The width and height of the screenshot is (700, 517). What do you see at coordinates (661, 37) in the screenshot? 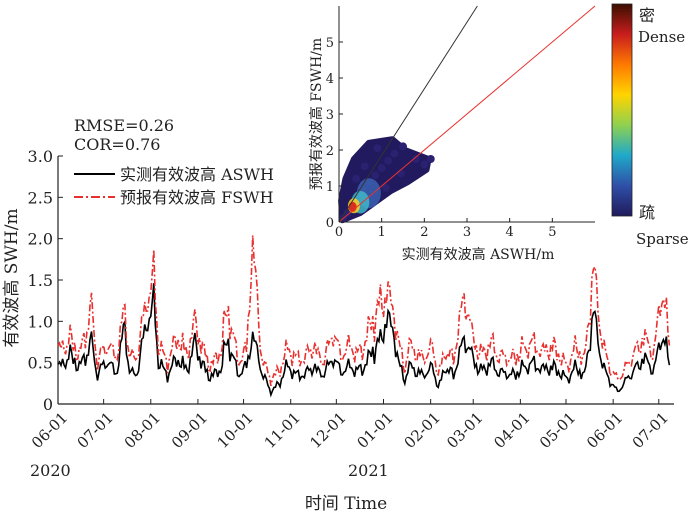
I see `colorbar-top-en: Dense` at bounding box center [661, 37].